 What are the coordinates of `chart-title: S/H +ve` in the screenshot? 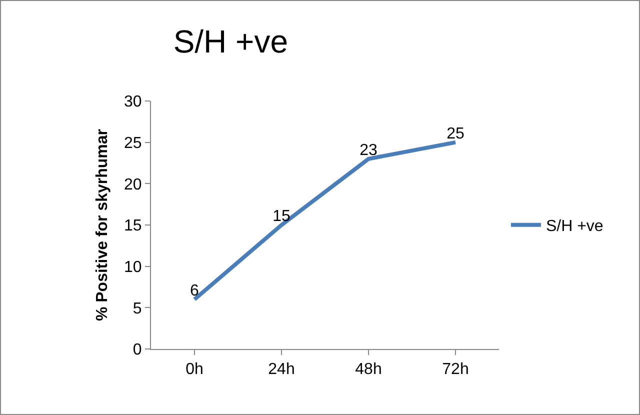 It's located at (230, 41).